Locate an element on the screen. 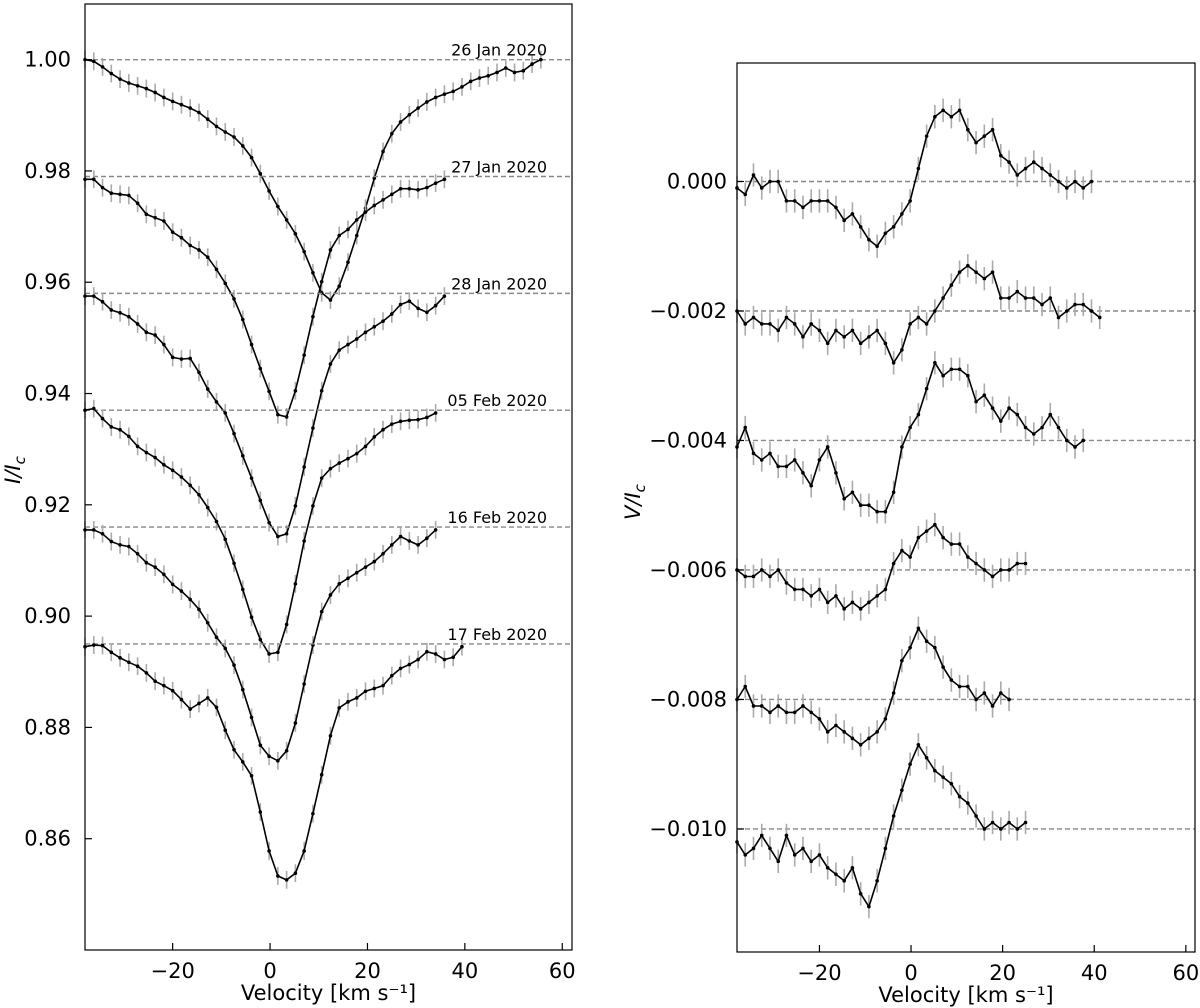  left-x-tick-label: 20 is located at coordinates (367, 971).